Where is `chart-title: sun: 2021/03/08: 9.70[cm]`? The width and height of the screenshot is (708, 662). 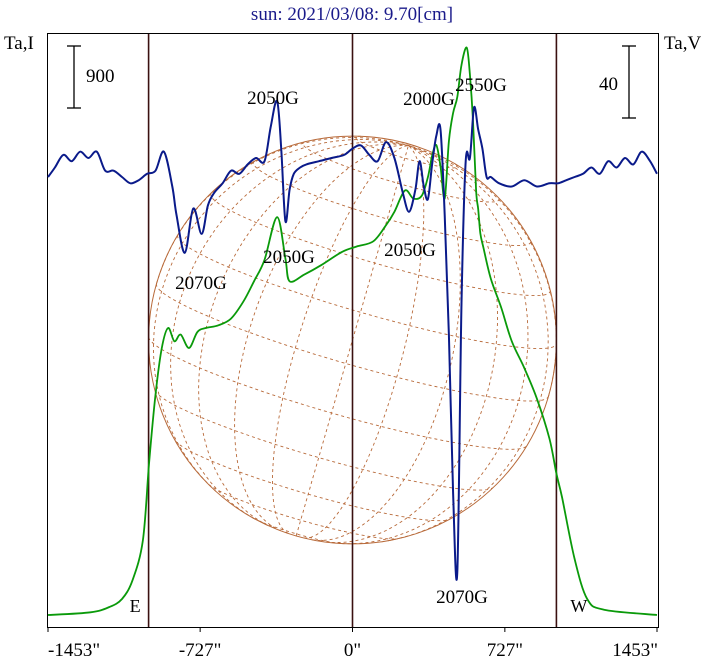
chart-title: sun: 2021/03/08: 9.70[cm] is located at coordinates (352, 14).